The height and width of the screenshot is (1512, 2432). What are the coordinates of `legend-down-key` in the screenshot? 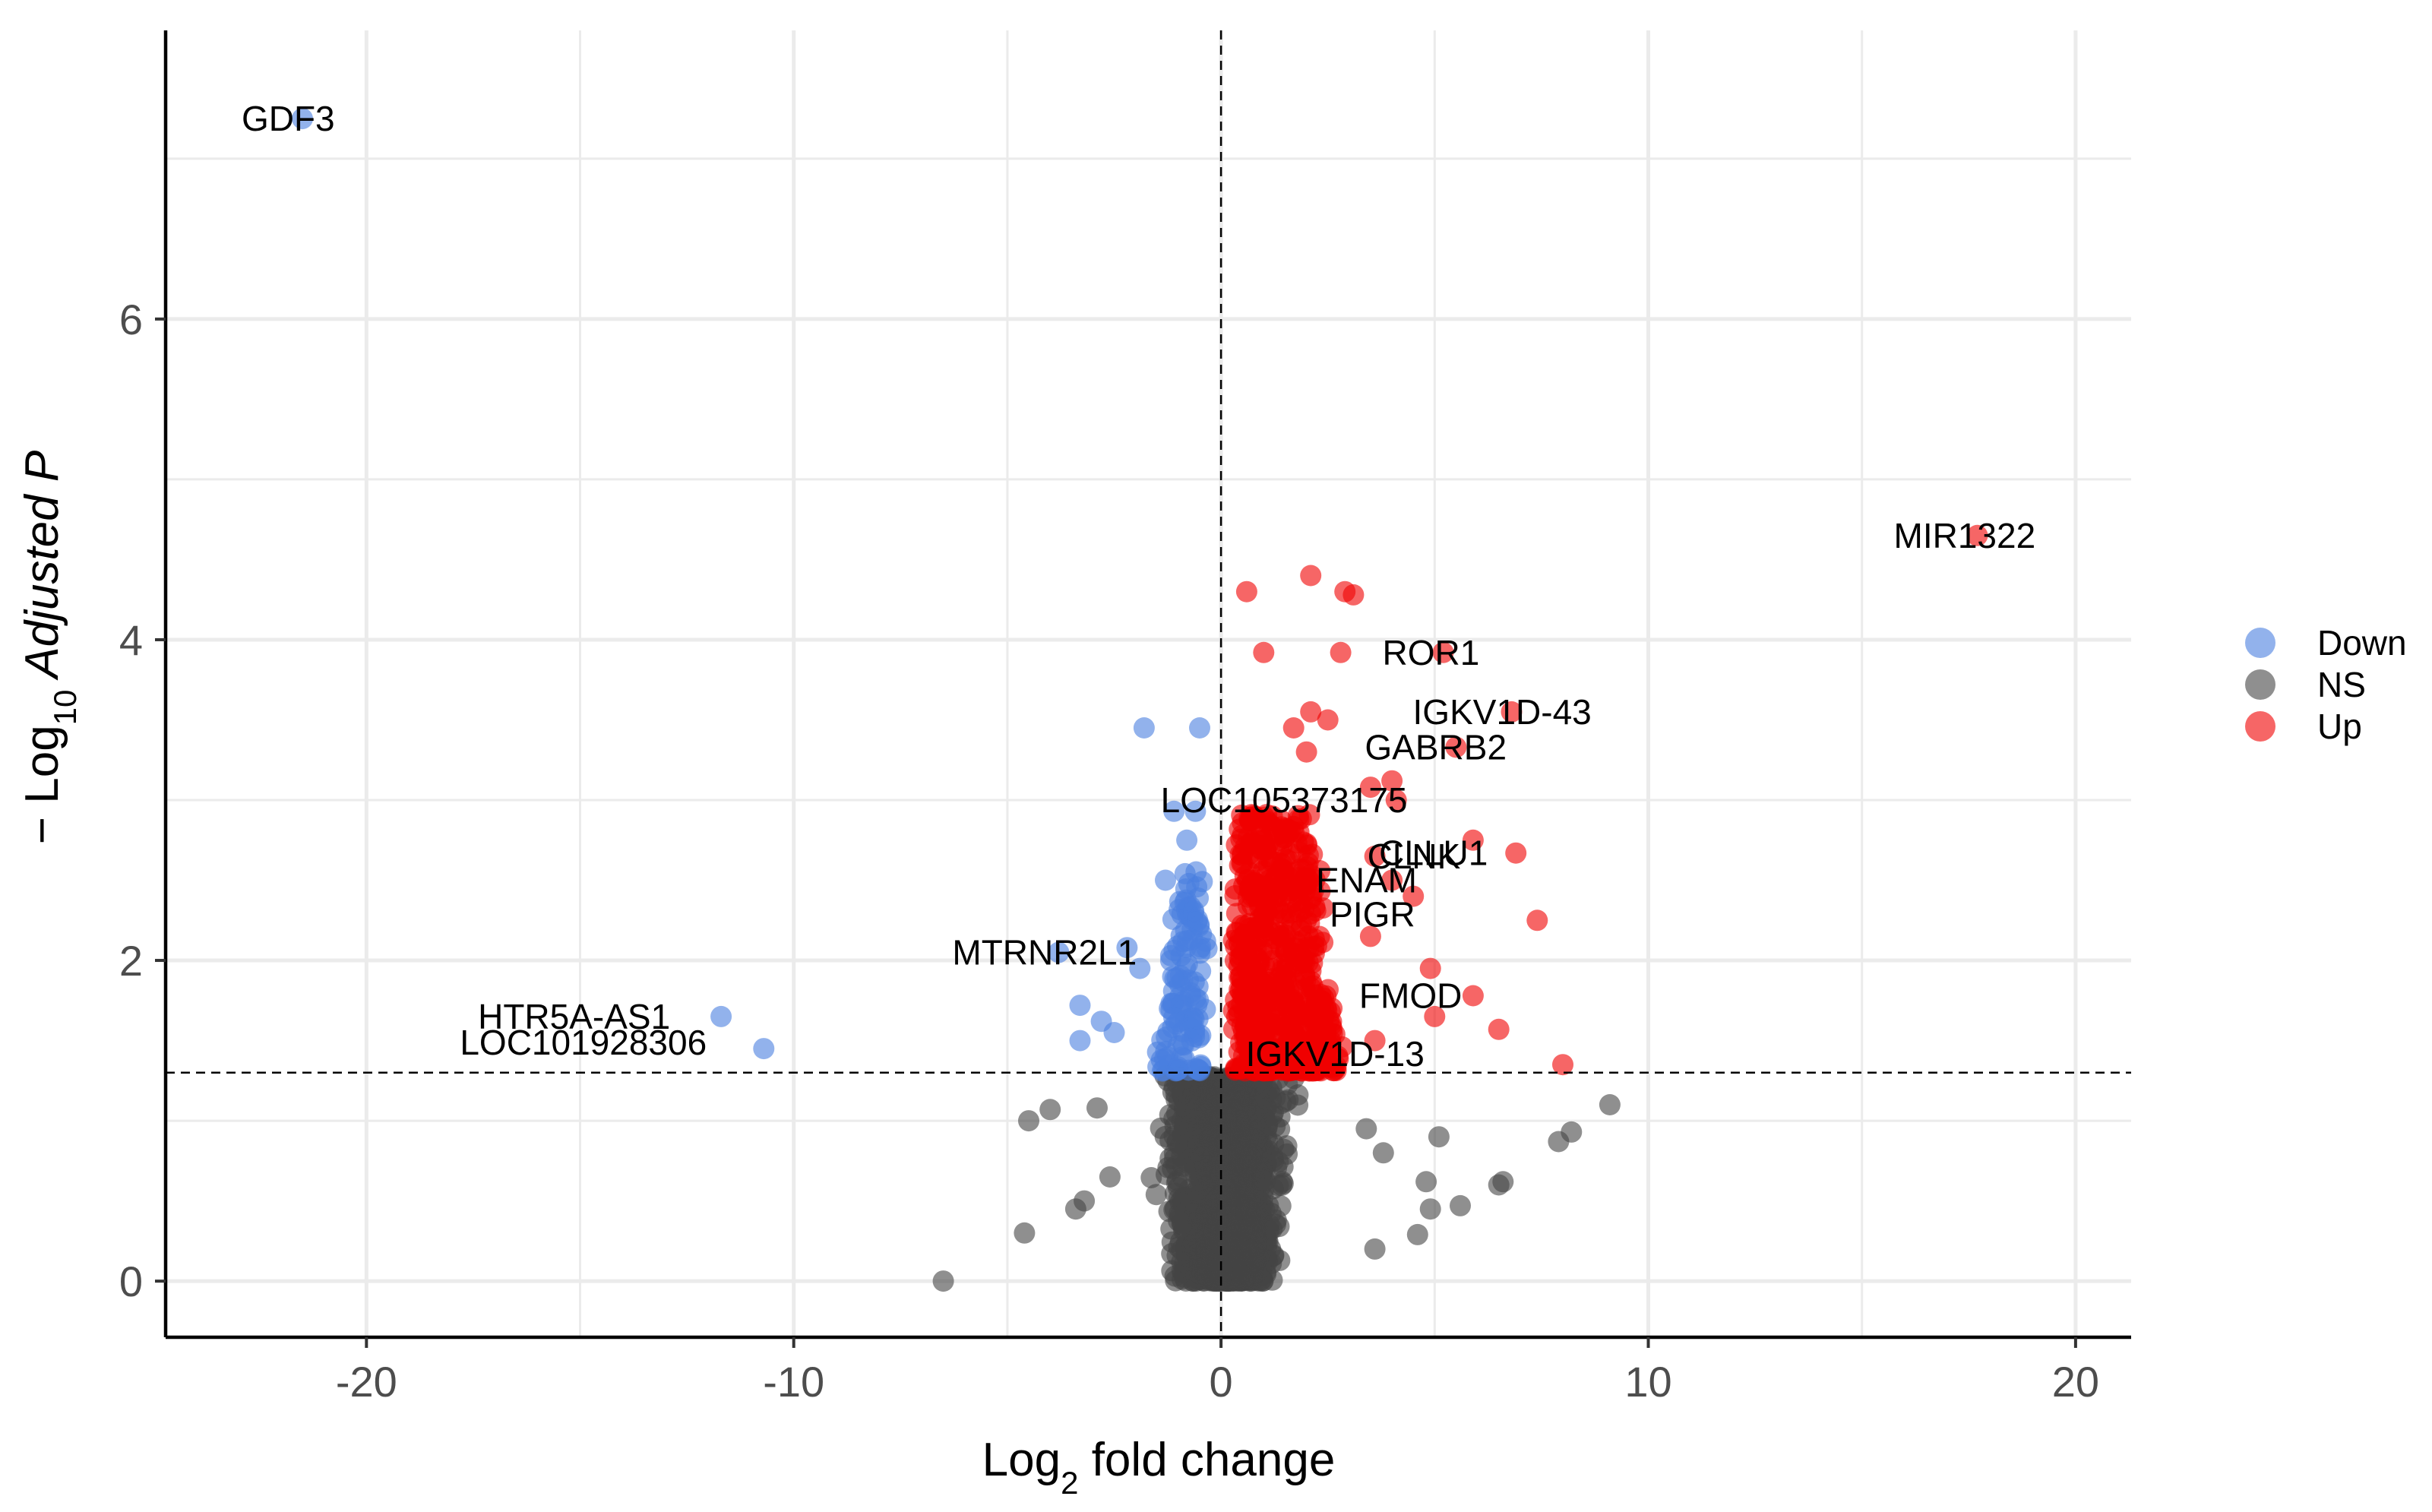 It's located at (2260, 643).